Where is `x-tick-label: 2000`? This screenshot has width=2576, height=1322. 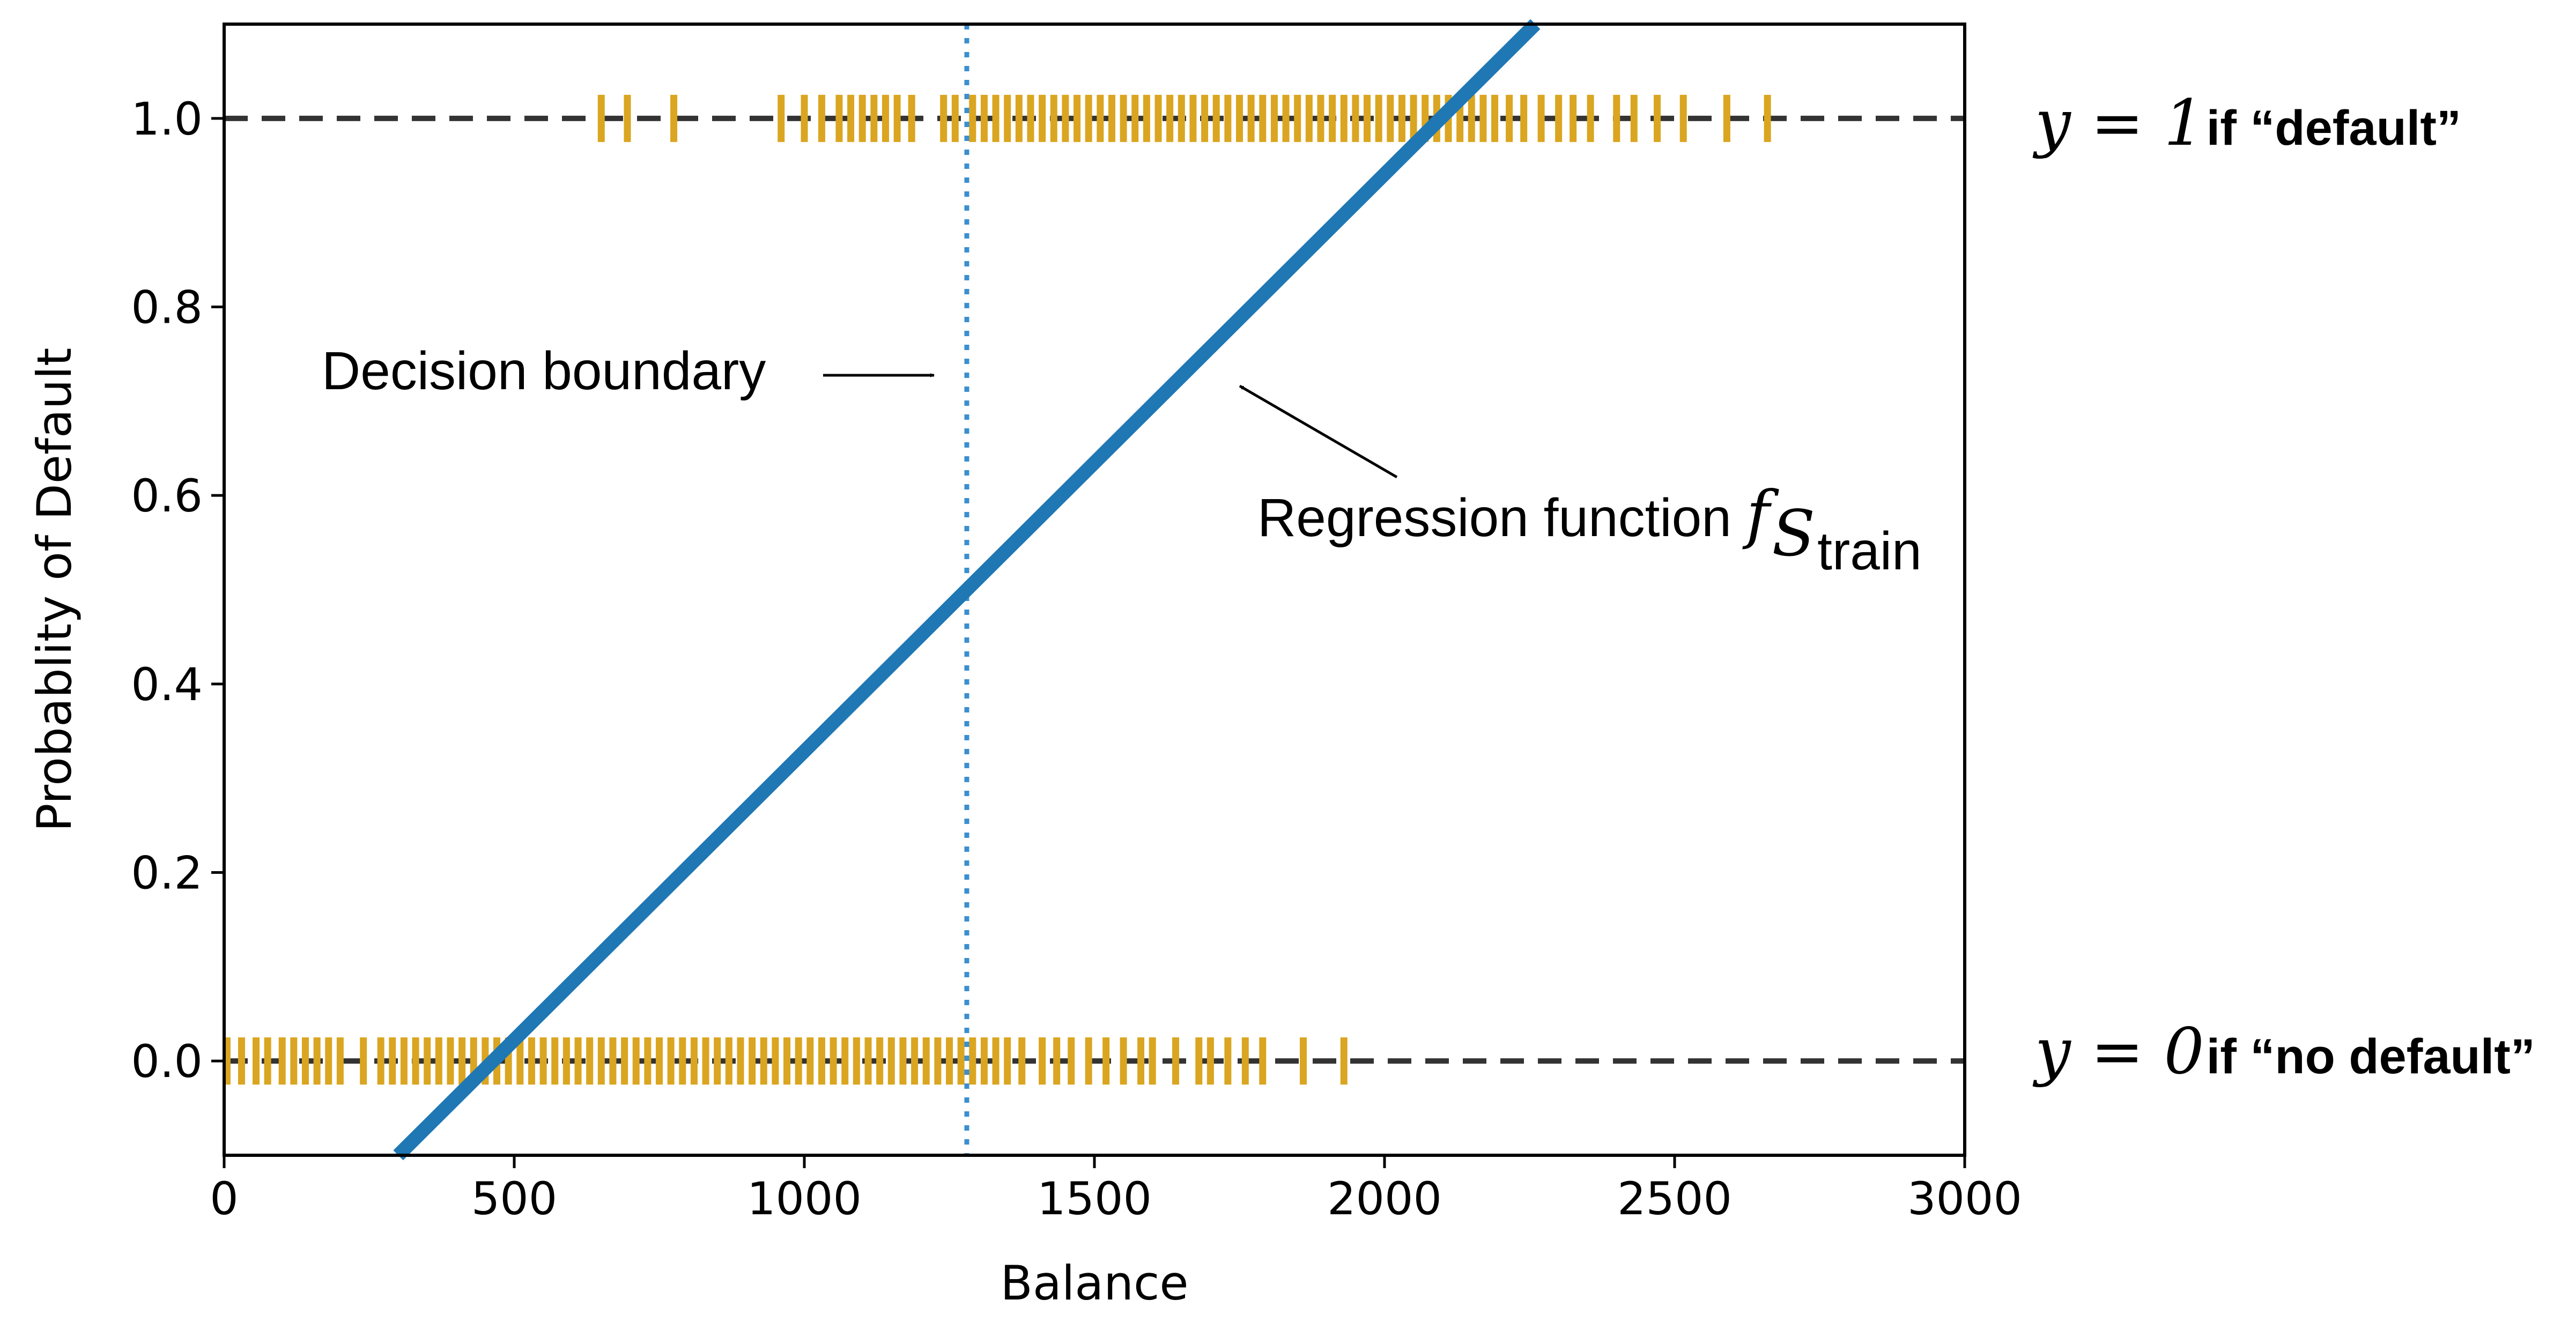
x-tick-label: 2000 is located at coordinates (1384, 1198).